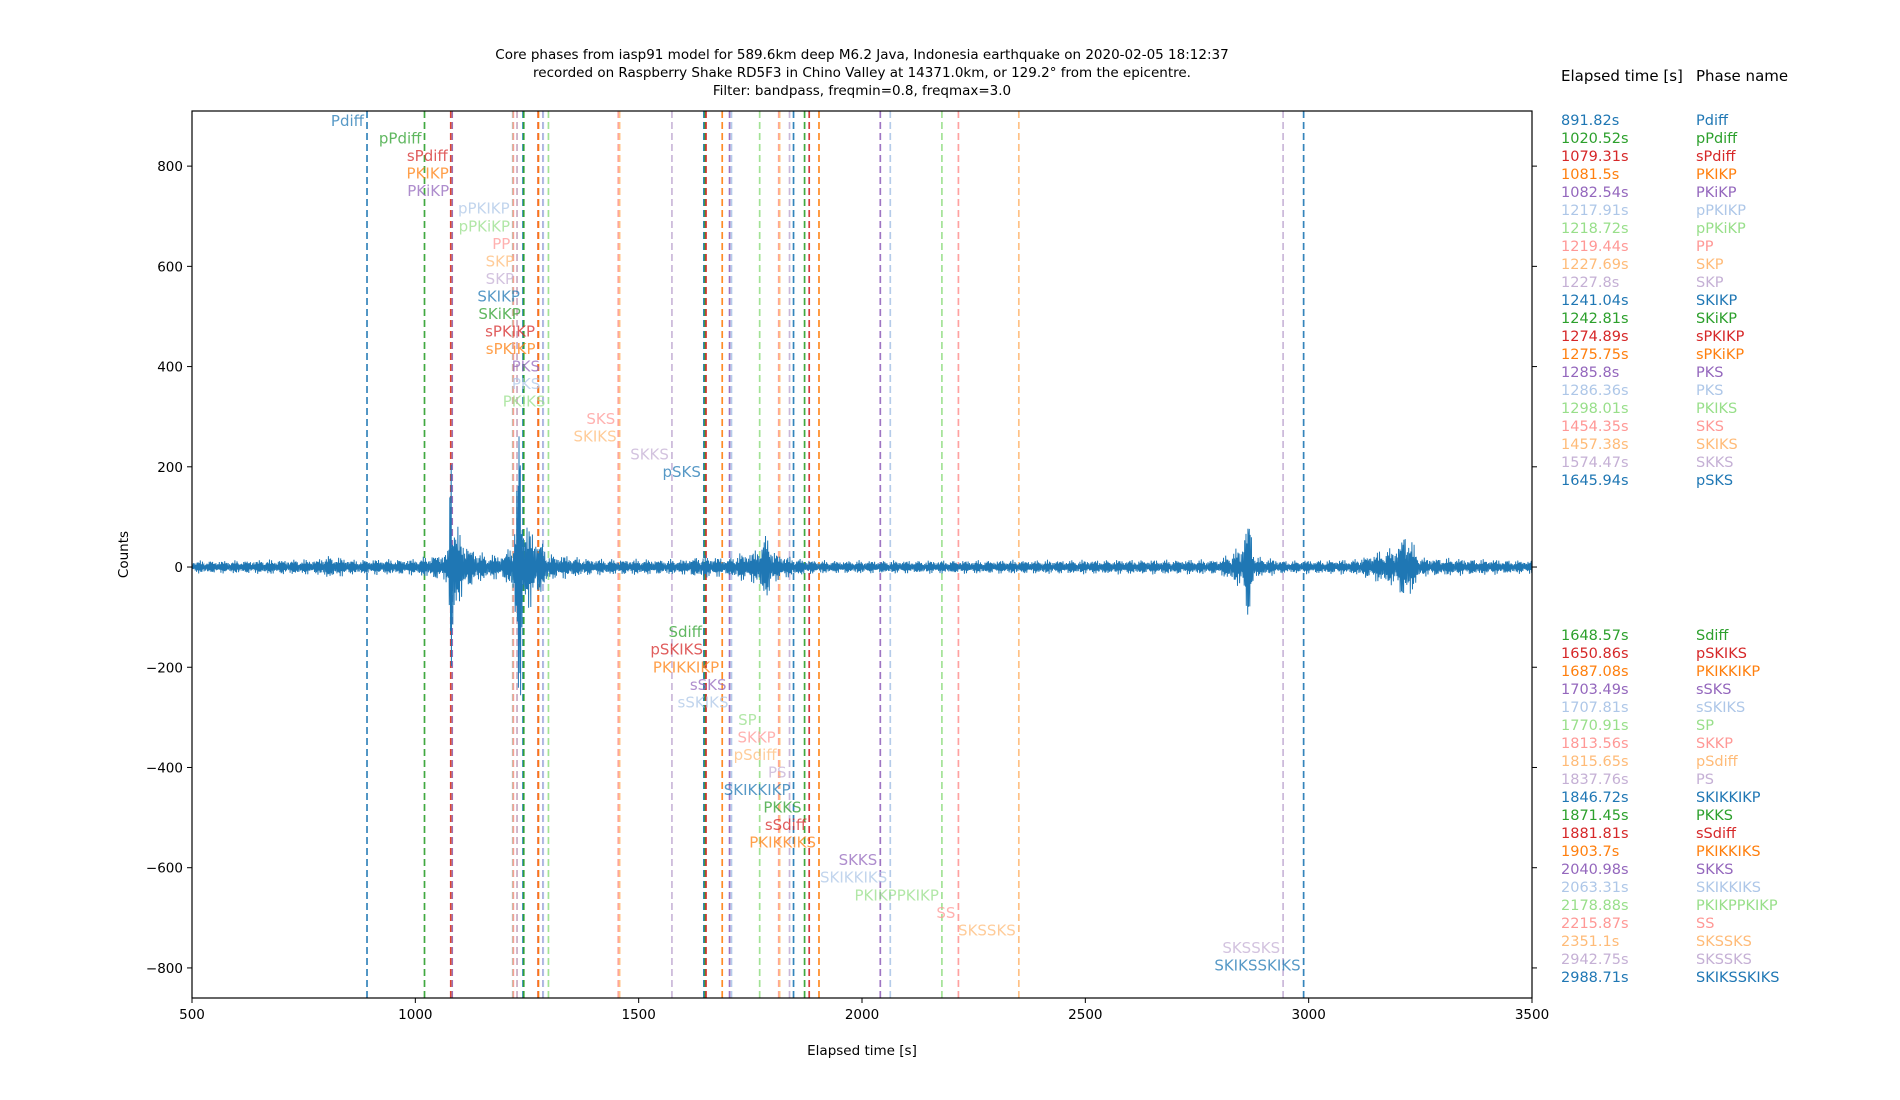 Image resolution: width=1900 pixels, height=1100 pixels. What do you see at coordinates (164, 768) in the screenshot?
I see `y-tick-label: −400` at bounding box center [164, 768].